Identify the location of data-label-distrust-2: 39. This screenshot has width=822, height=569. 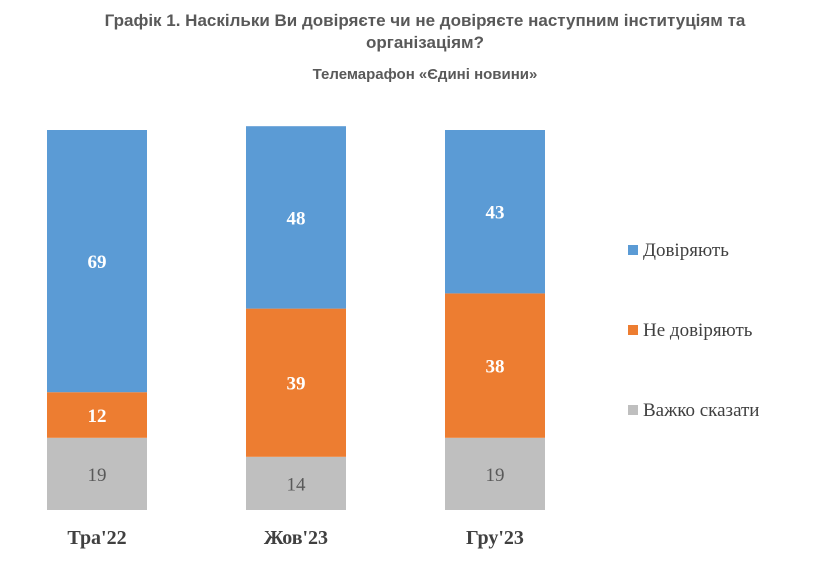
(296, 384).